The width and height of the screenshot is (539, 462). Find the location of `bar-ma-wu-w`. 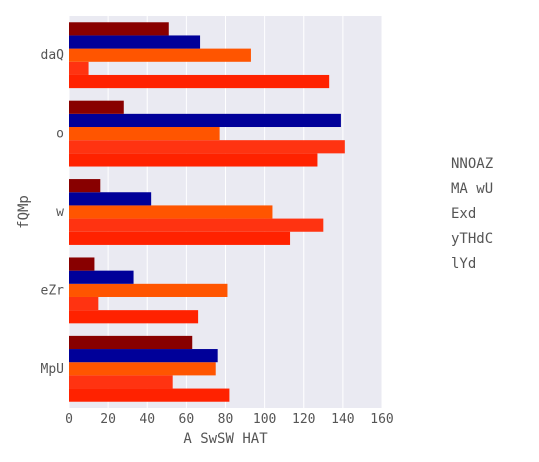

bar-ma-wu-w is located at coordinates (196, 225).